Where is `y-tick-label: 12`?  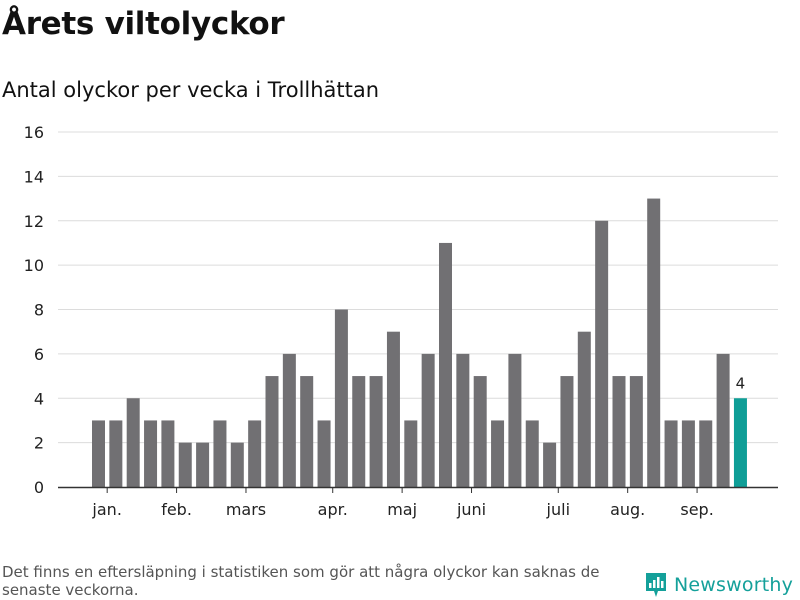
y-tick-label: 12 is located at coordinates (34, 221).